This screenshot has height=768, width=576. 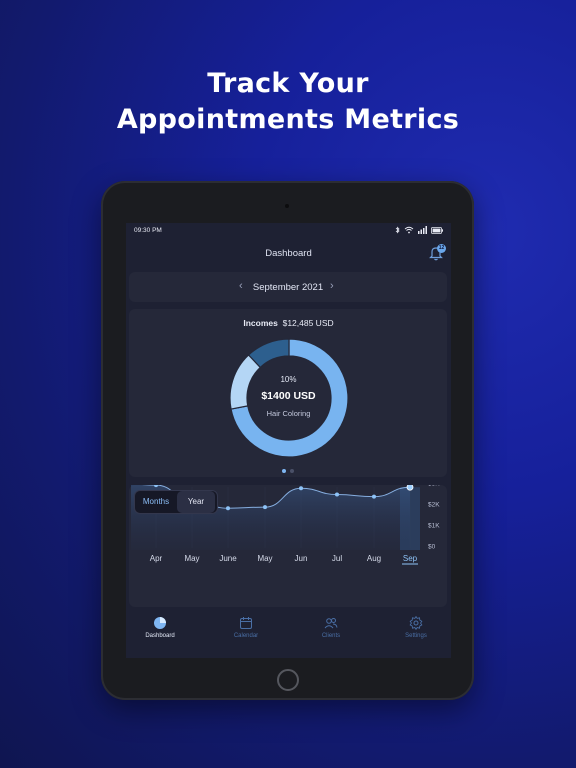 I want to click on tab-clients: Clients, so click(x=331, y=627).